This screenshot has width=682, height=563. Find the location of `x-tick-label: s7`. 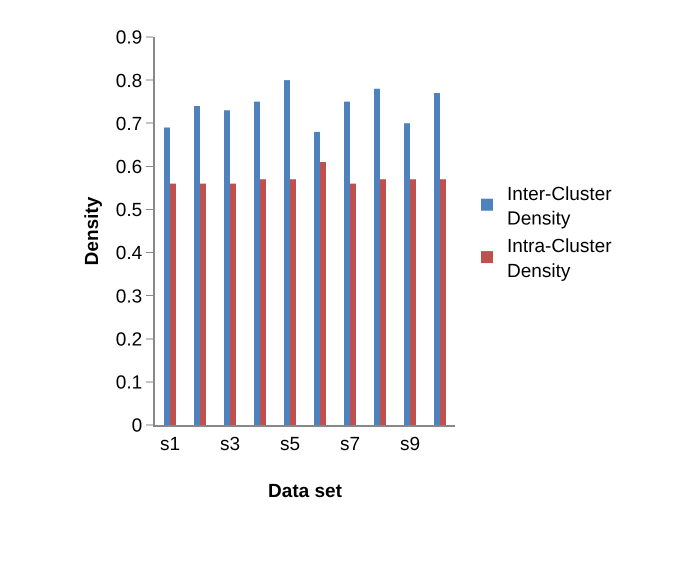

x-tick-label: s7 is located at coordinates (350, 444).